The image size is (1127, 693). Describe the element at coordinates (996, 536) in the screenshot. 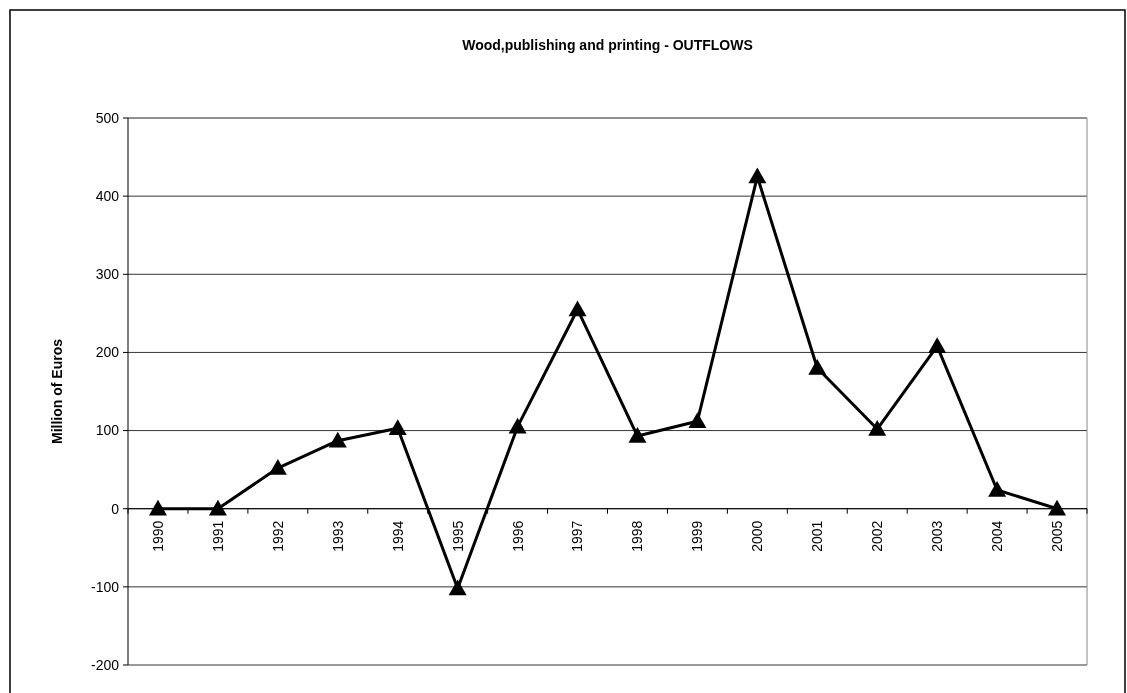

I see `x-tick-label: 2004` at that location.